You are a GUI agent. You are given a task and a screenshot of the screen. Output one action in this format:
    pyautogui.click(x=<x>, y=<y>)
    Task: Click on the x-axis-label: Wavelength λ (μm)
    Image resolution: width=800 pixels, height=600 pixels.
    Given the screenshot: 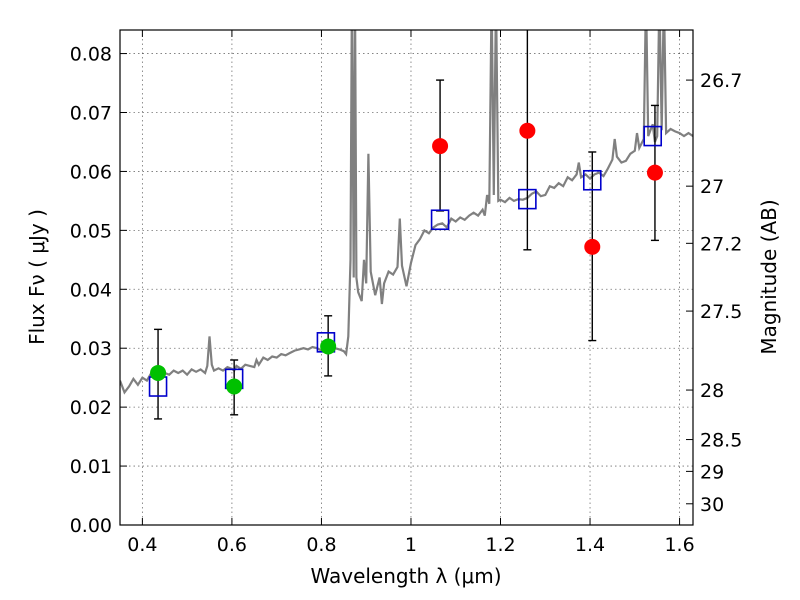 What is the action you would take?
    pyautogui.click(x=405, y=576)
    